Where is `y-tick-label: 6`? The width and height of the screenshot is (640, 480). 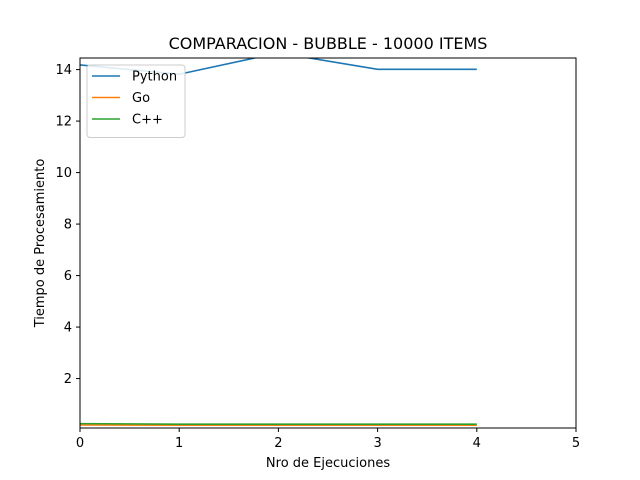 y-tick-label: 6 is located at coordinates (68, 276).